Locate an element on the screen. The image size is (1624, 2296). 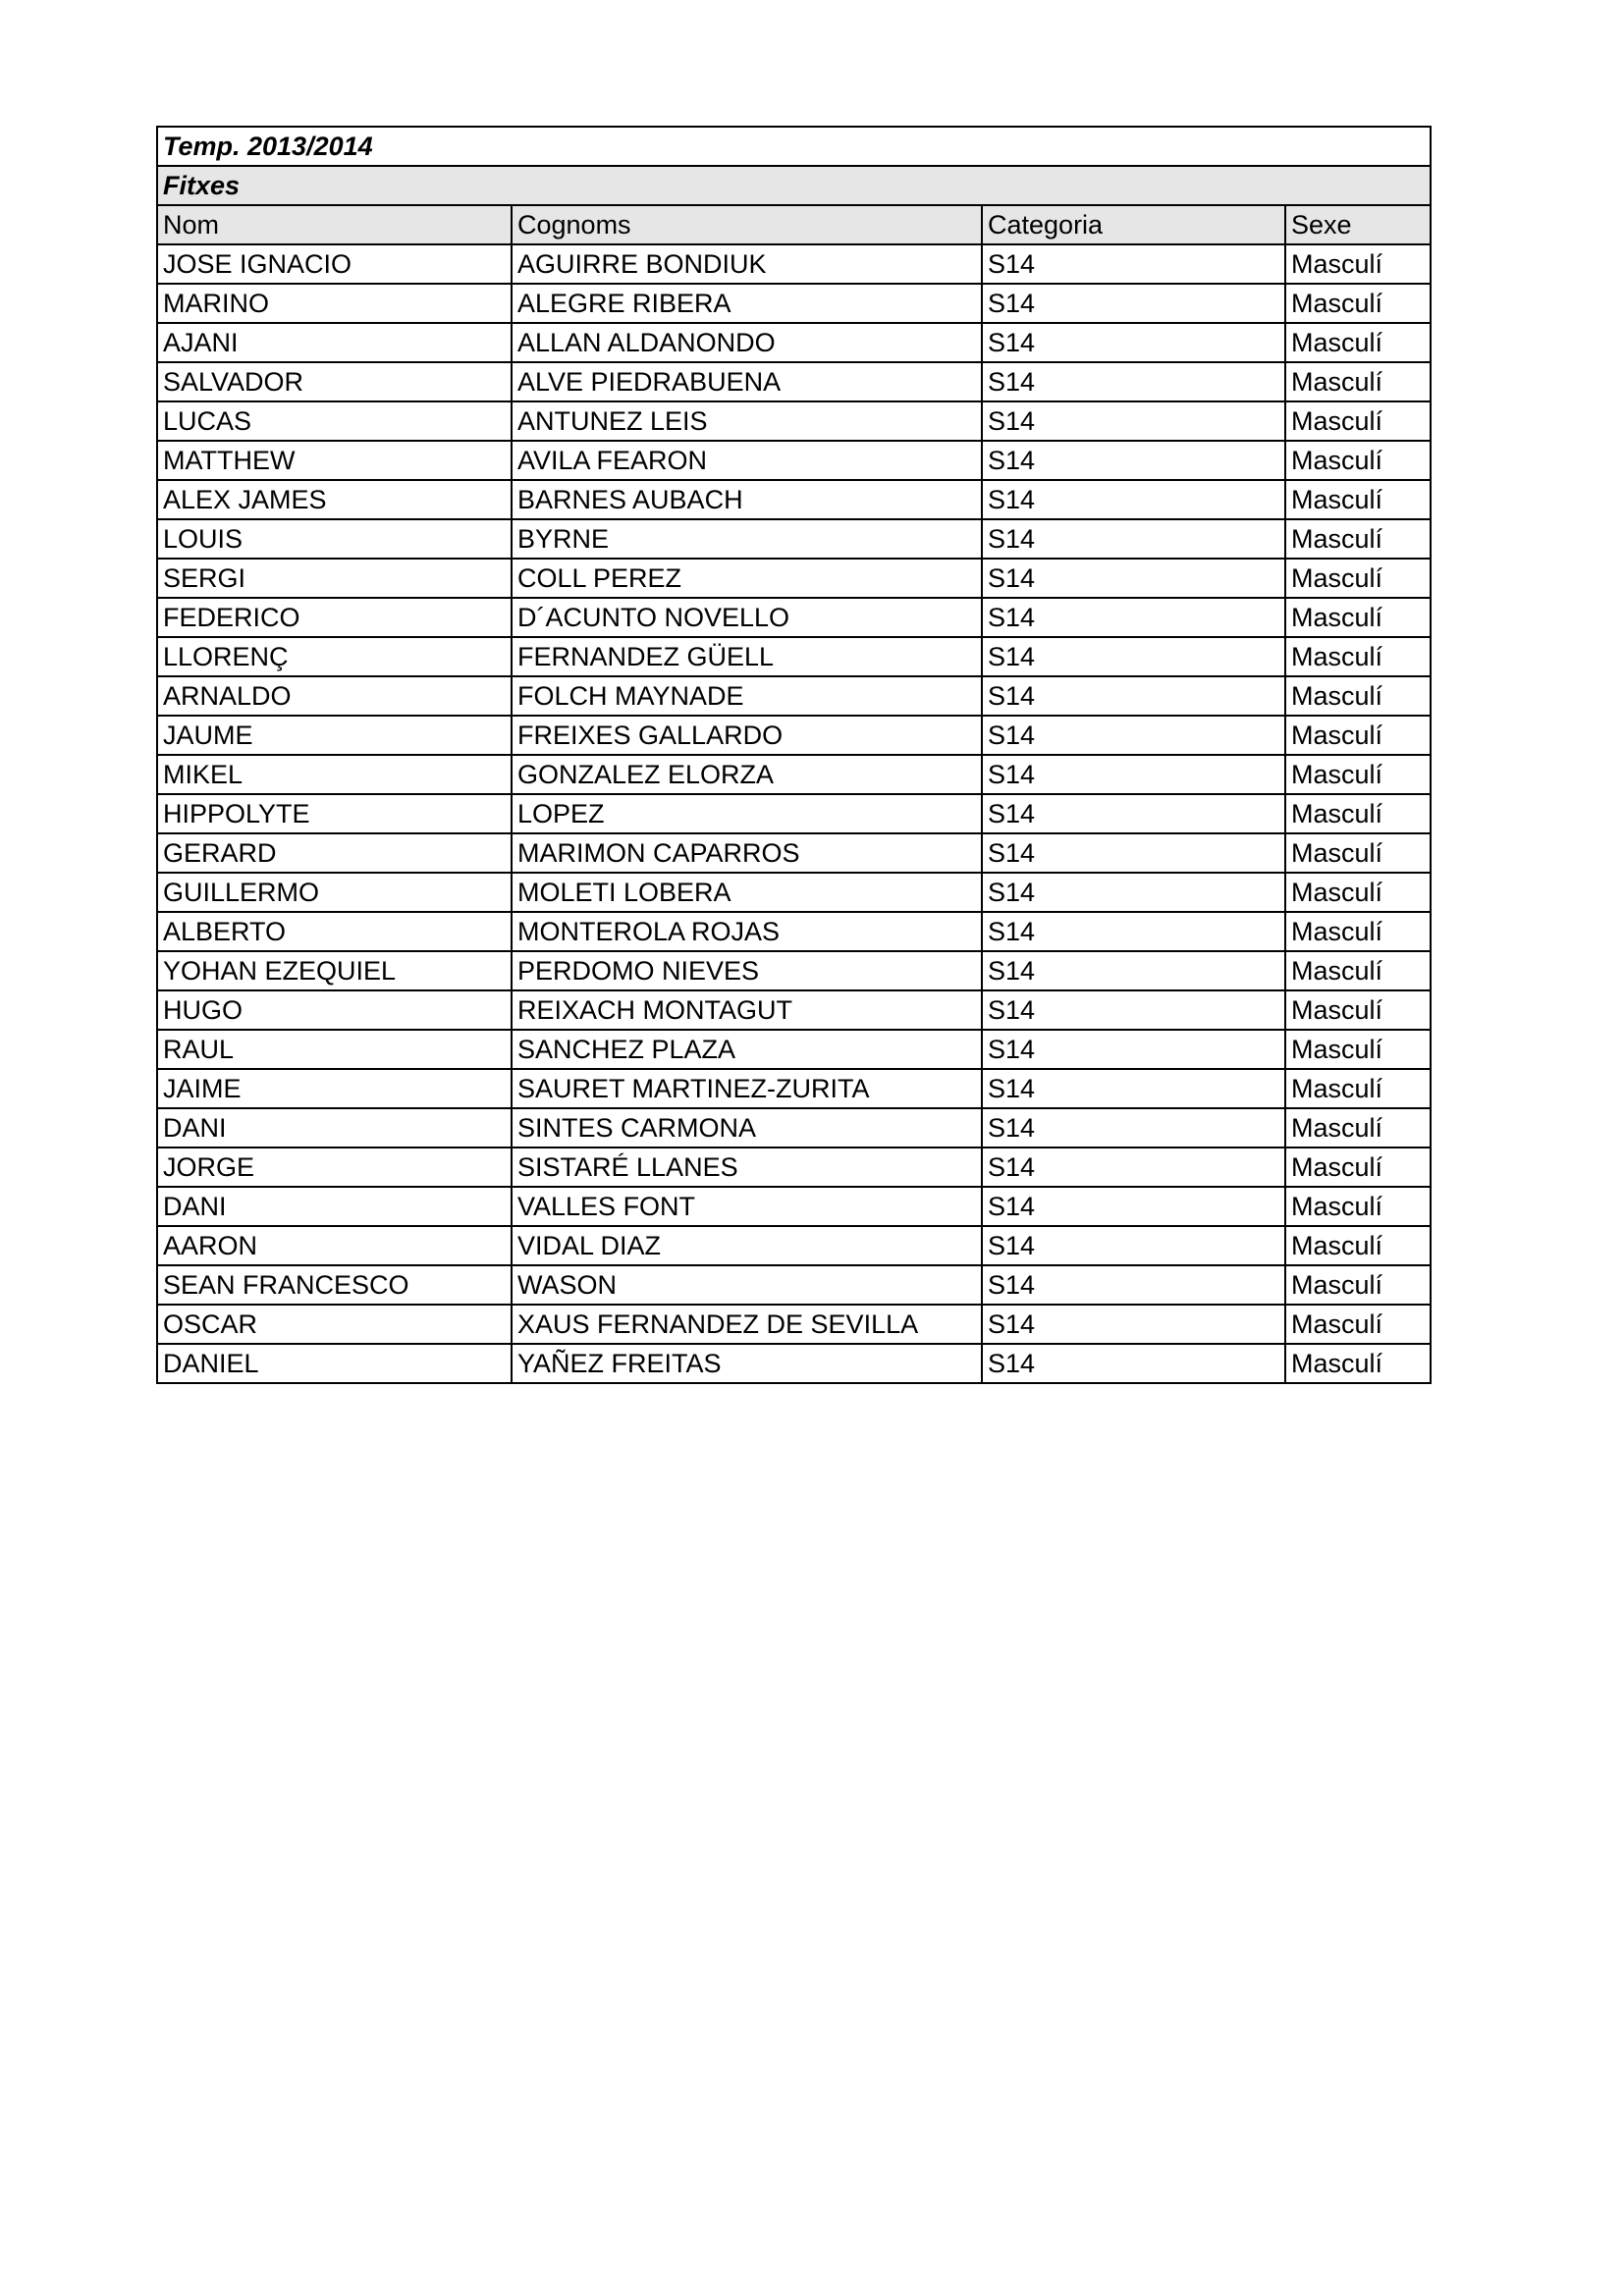
table-row: MARINO ALEGRE RIBERA S14 Masculí is located at coordinates (794, 303).